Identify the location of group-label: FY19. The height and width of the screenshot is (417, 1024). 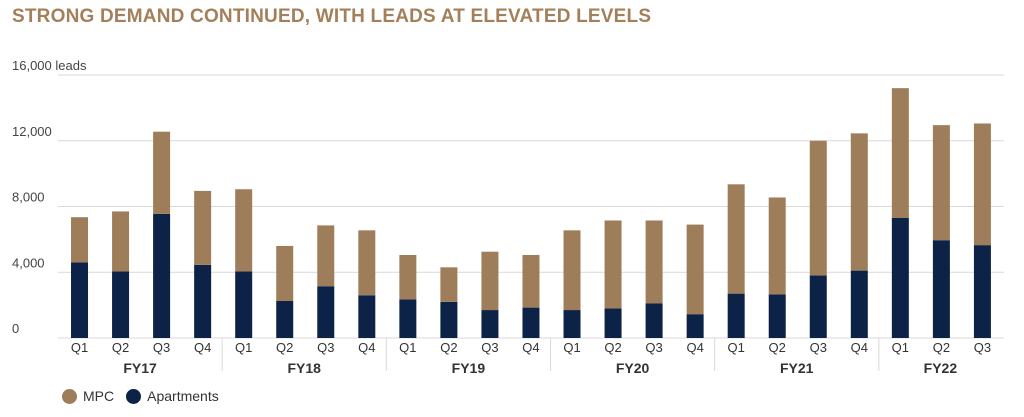
(469, 368).